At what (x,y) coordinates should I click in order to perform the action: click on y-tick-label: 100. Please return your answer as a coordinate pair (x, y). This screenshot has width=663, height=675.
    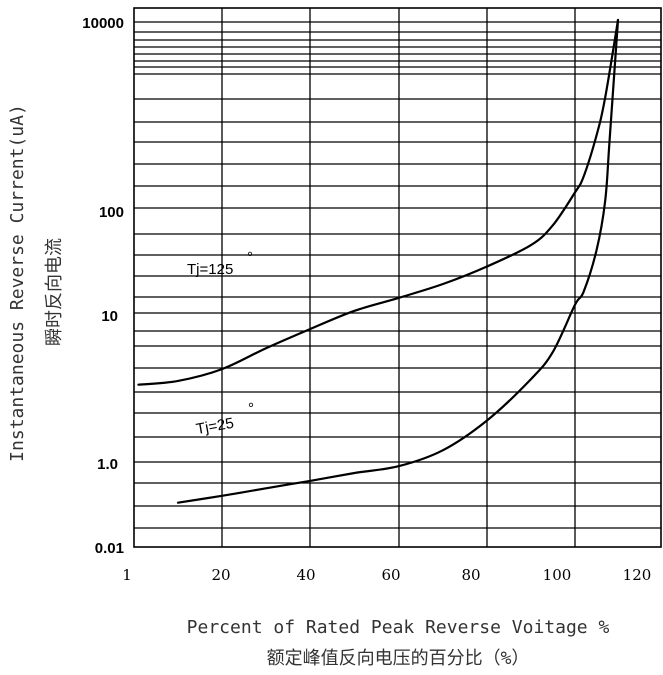
    Looking at the image, I should click on (111, 212).